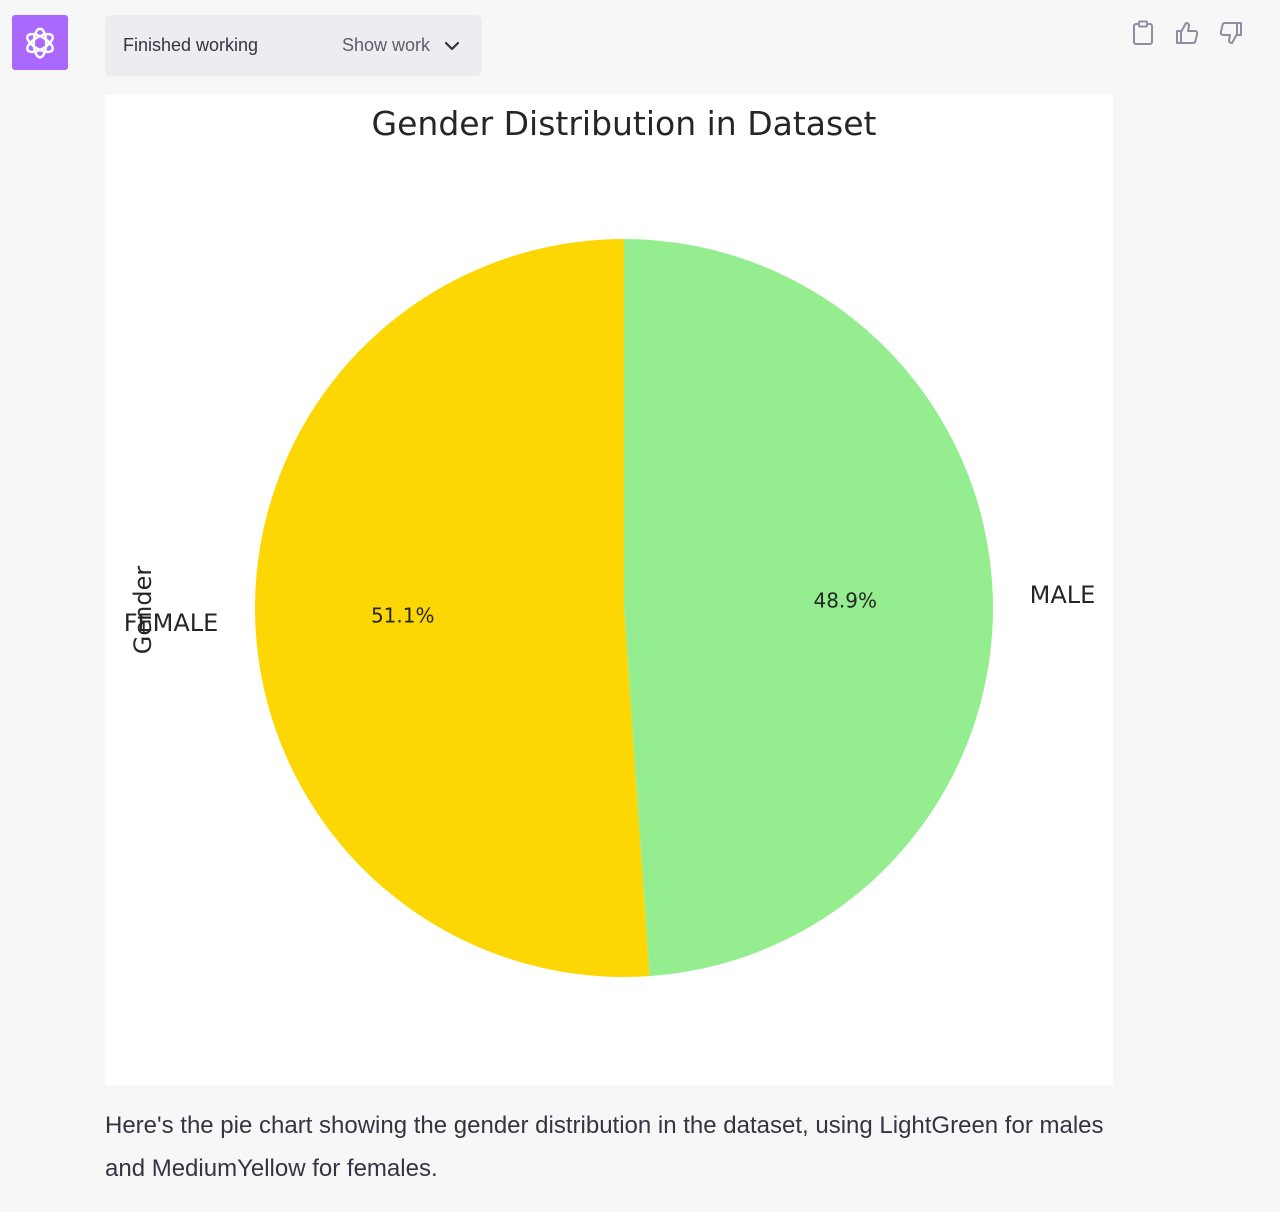 Image resolution: width=1280 pixels, height=1212 pixels. What do you see at coordinates (403, 616) in the screenshot?
I see `pie-pct-label-female: 51.1%` at bounding box center [403, 616].